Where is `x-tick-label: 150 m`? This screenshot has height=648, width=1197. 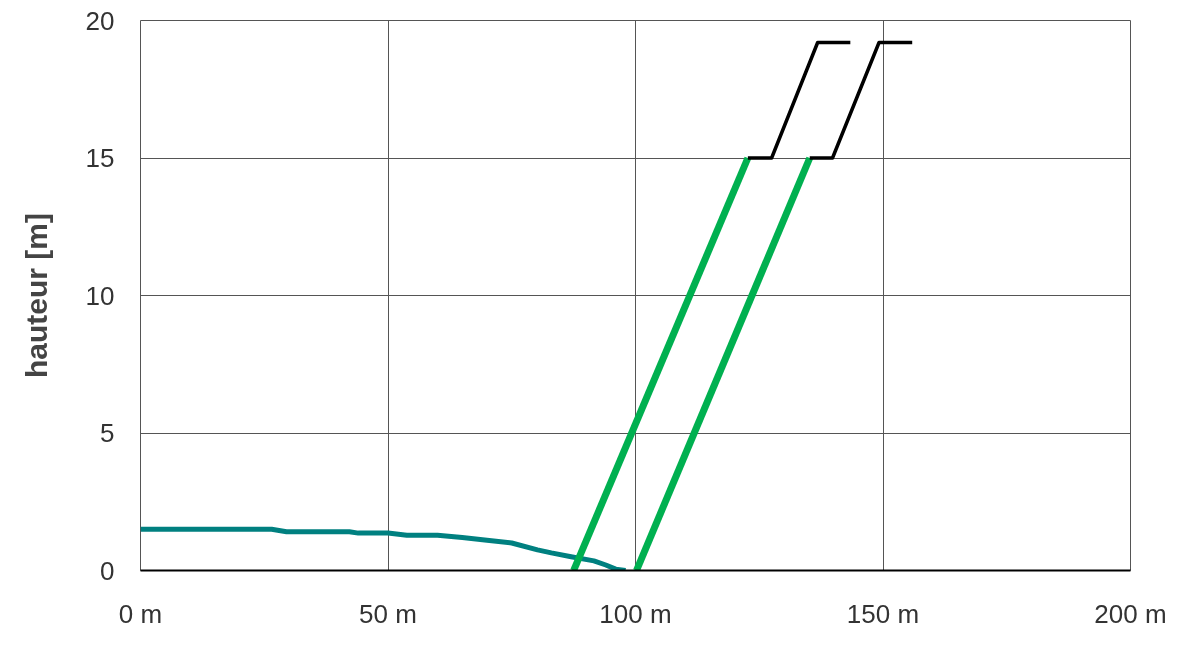 x-tick-label: 150 m is located at coordinates (883, 613).